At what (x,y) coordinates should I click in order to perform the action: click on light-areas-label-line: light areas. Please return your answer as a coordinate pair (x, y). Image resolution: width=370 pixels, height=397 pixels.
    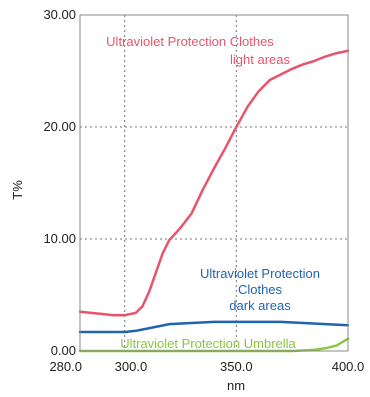
    Looking at the image, I should click on (260, 59).